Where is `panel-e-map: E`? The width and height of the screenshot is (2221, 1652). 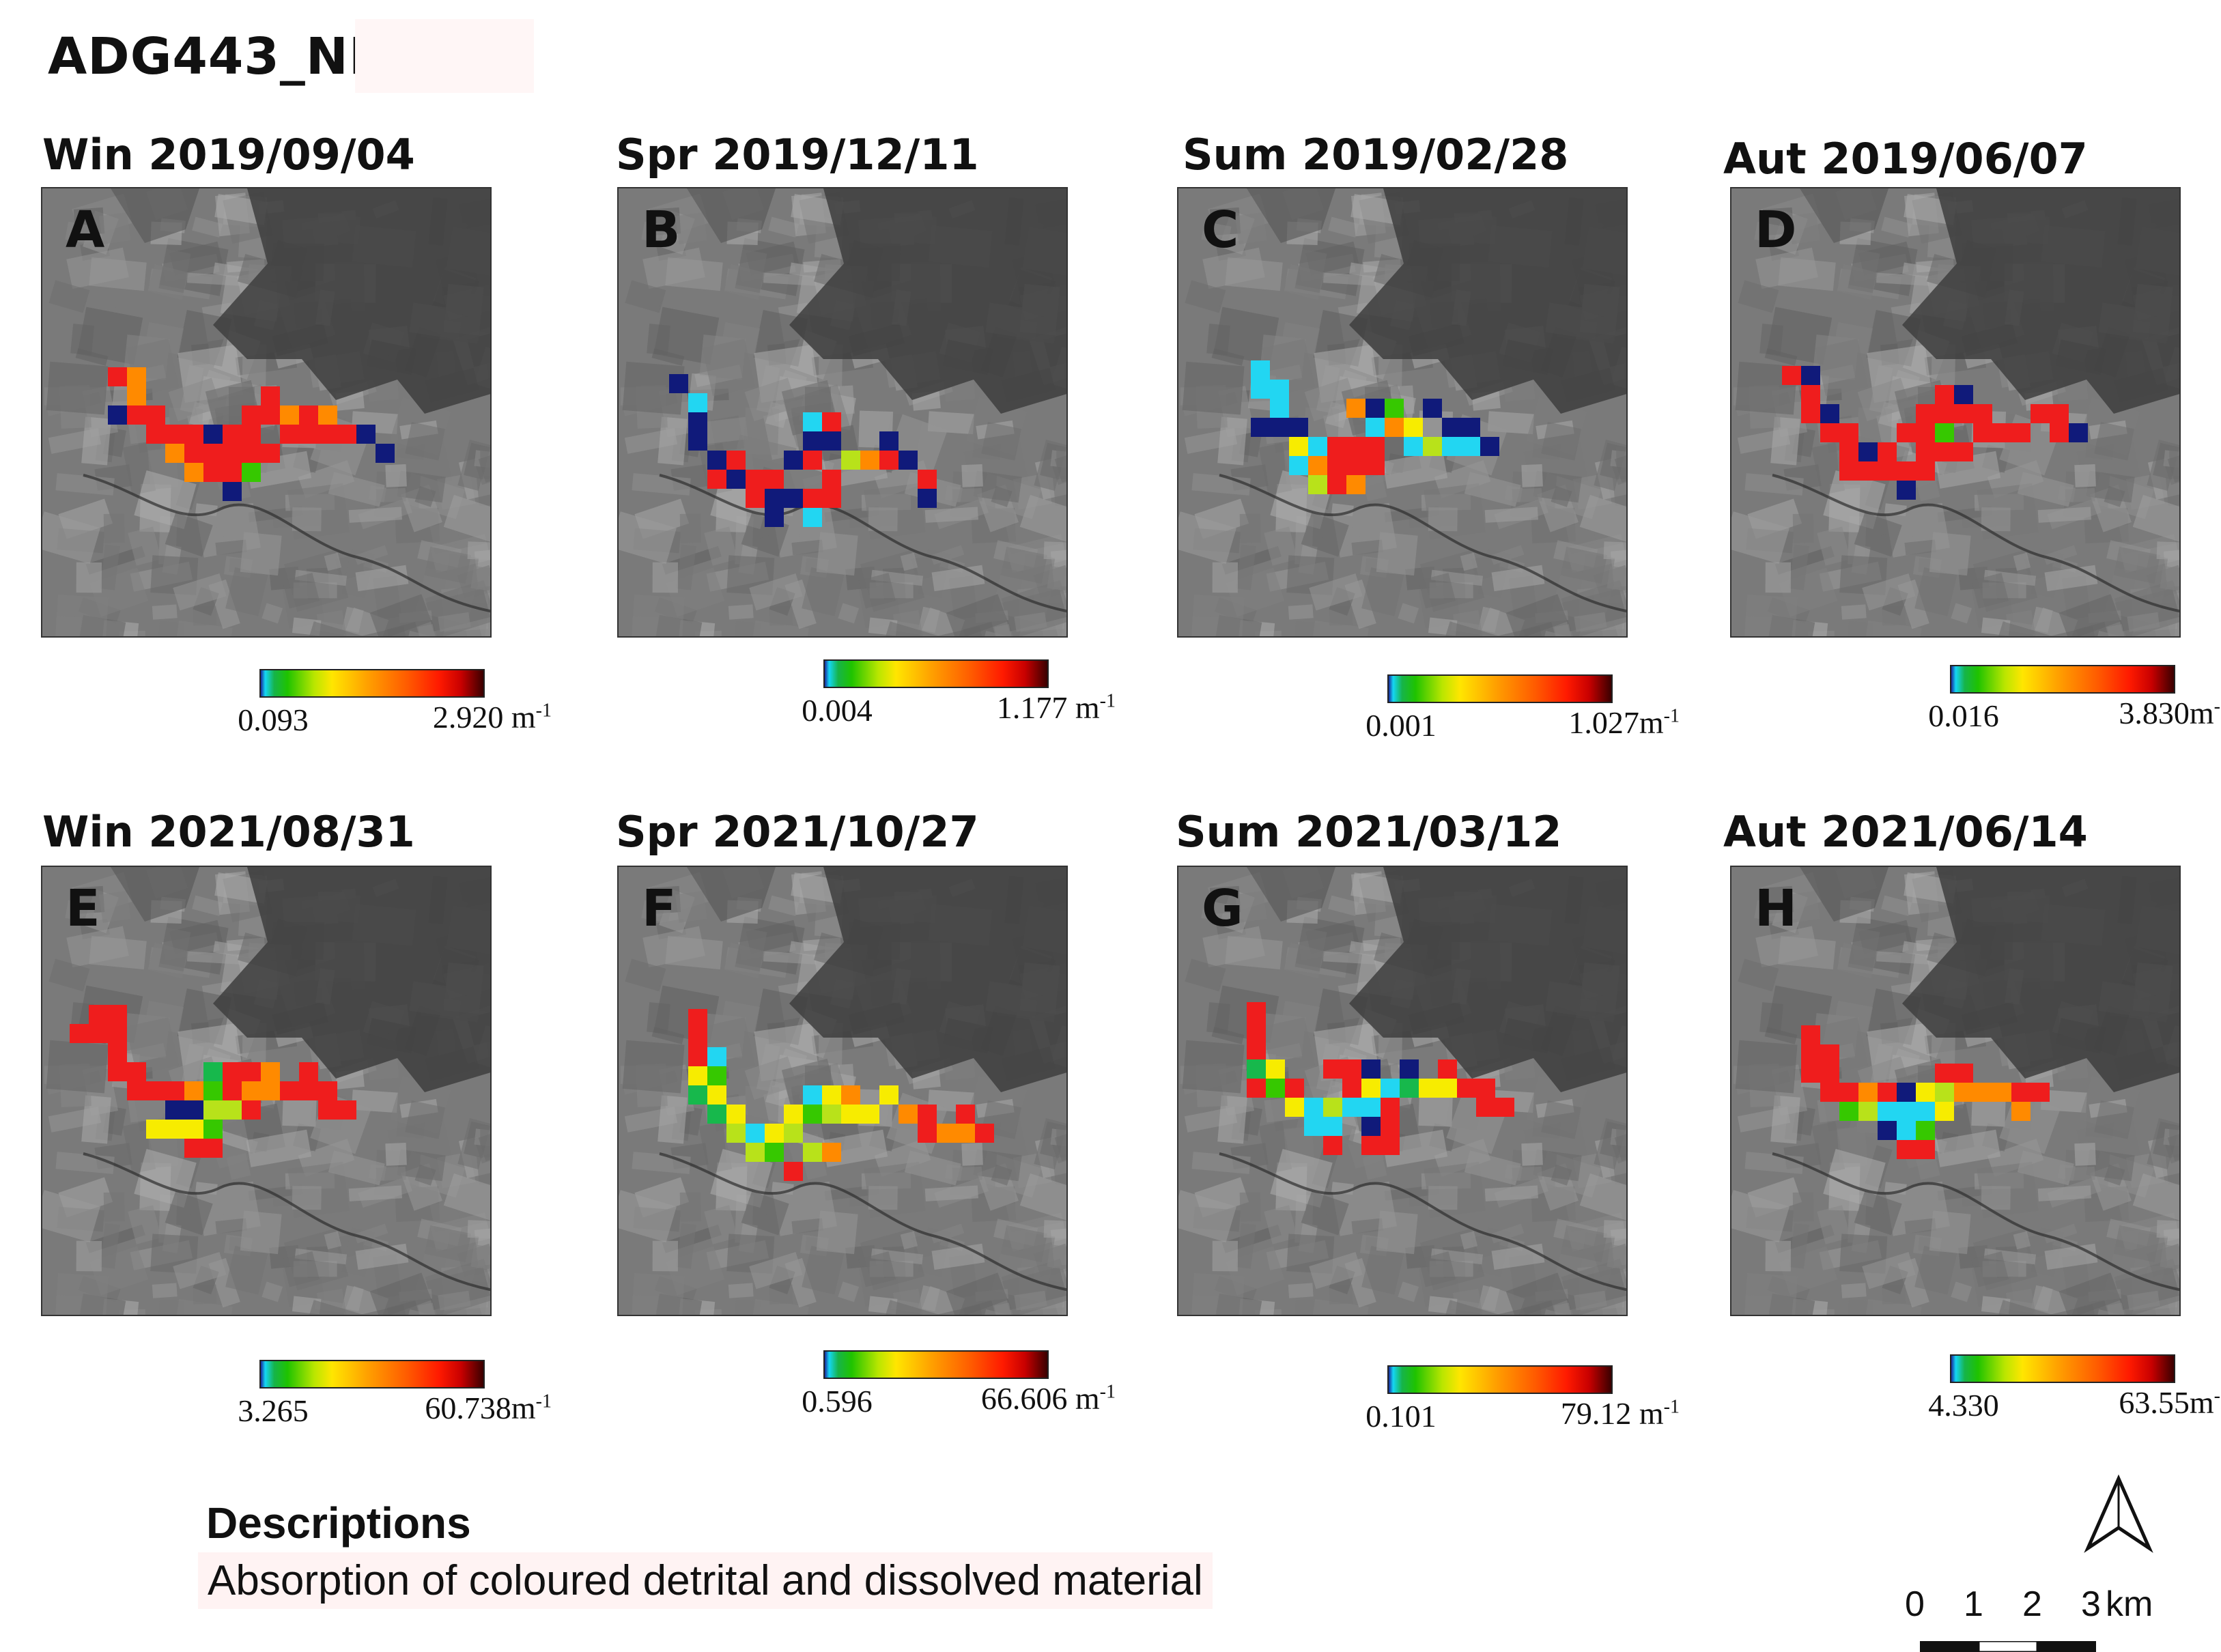 panel-e-map: E is located at coordinates (267, 1091).